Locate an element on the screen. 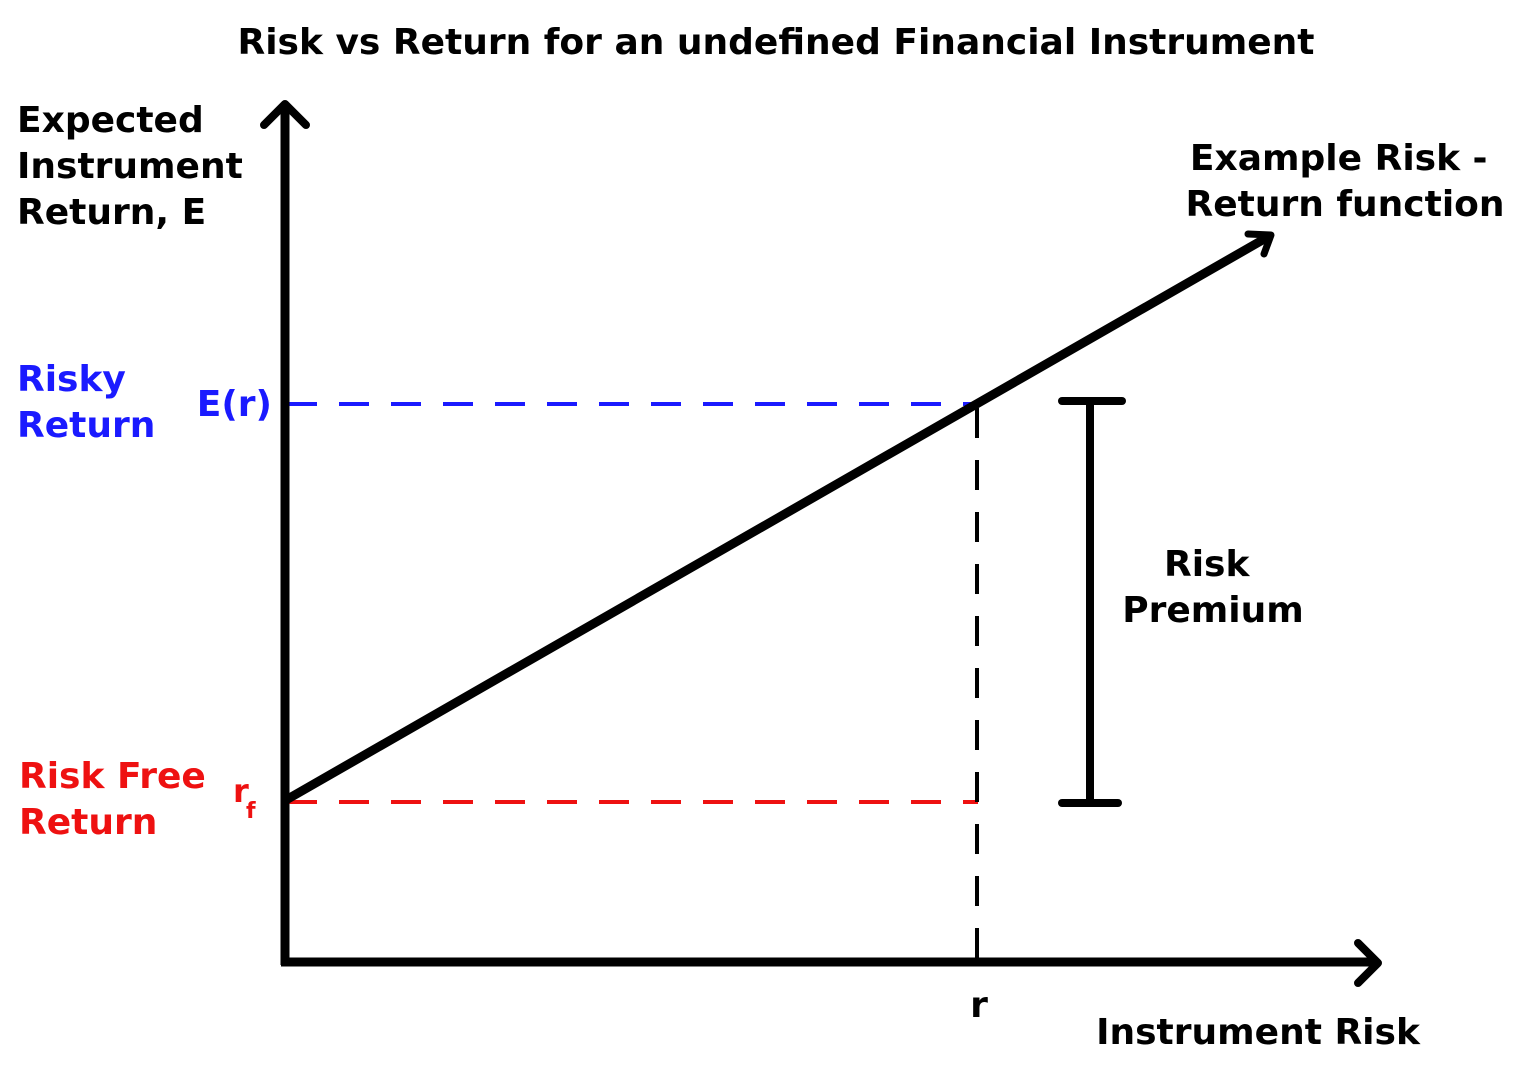 Image resolution: width=1532 pixels, height=1080 pixels. risk-free-label: Risk Free Return is located at coordinates (118, 799).